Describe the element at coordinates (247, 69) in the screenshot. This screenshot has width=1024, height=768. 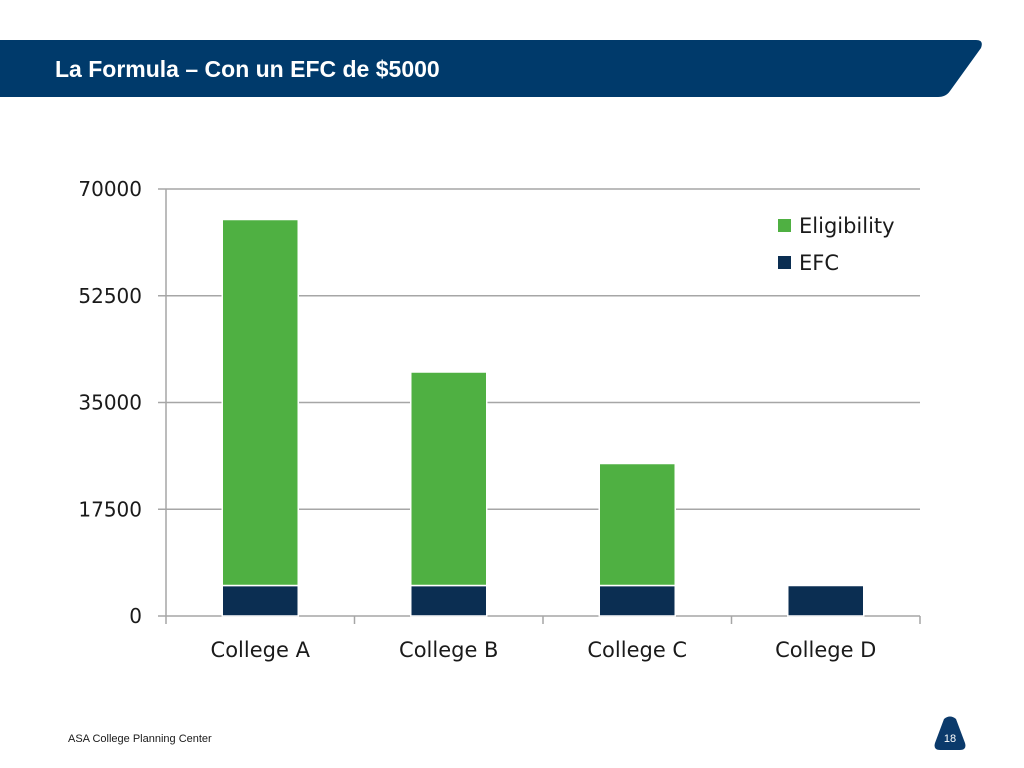
I see `slide-title: La Formula – Con un EFC de $5000` at that location.